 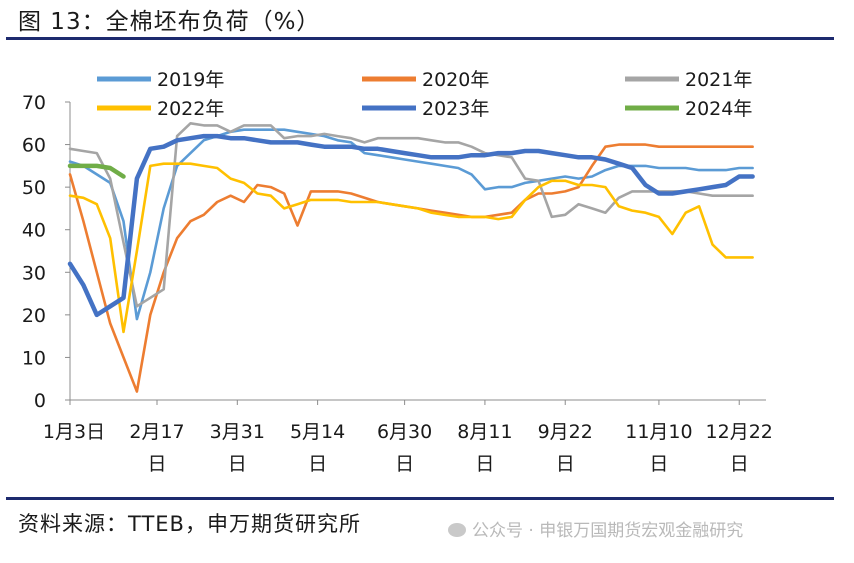 What do you see at coordinates (169, 22) in the screenshot?
I see `figure-title: 图 13：全棉坯布负荷（%）` at bounding box center [169, 22].